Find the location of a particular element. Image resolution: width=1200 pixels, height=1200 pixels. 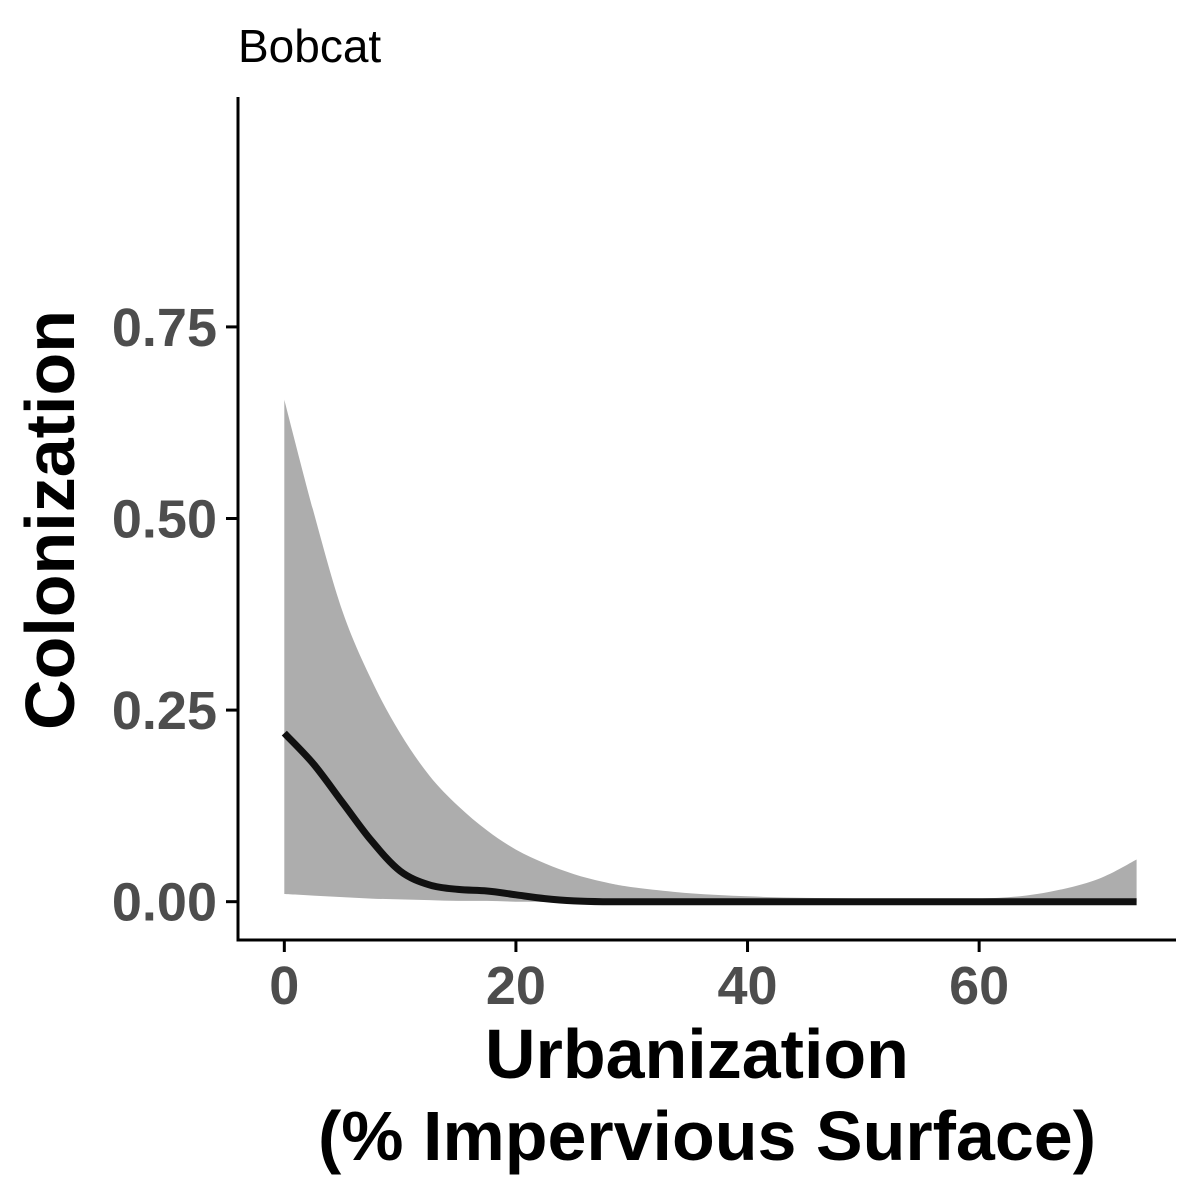

x-tick-label-1: 20 is located at coordinates (516, 986).